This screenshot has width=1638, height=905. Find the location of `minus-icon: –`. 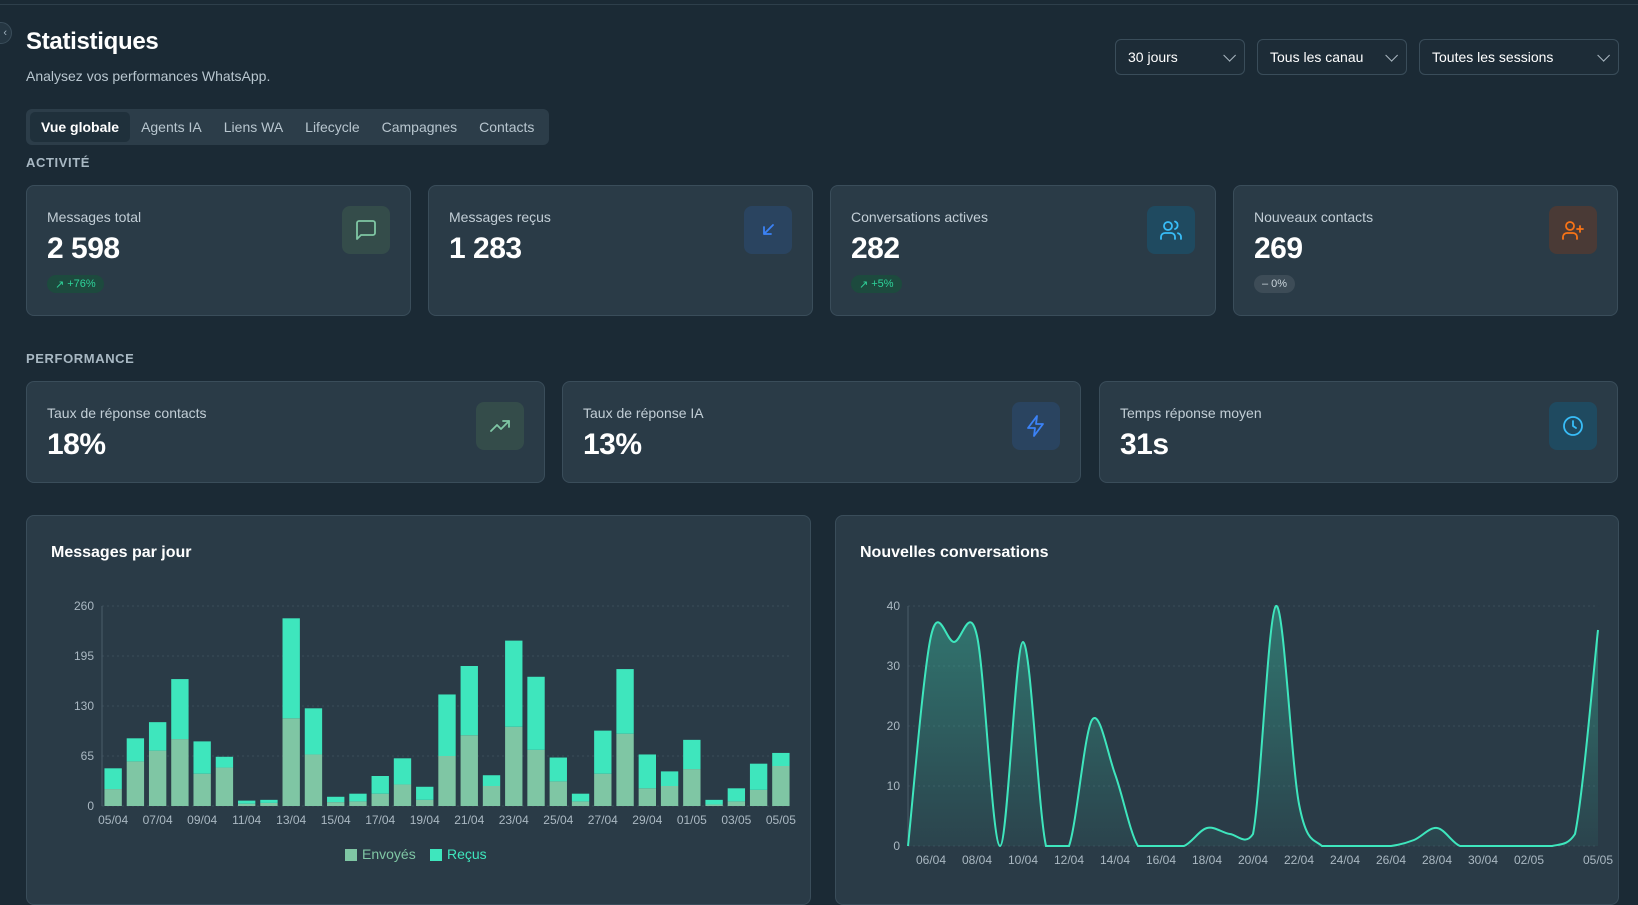

minus-icon: – is located at coordinates (1265, 284).